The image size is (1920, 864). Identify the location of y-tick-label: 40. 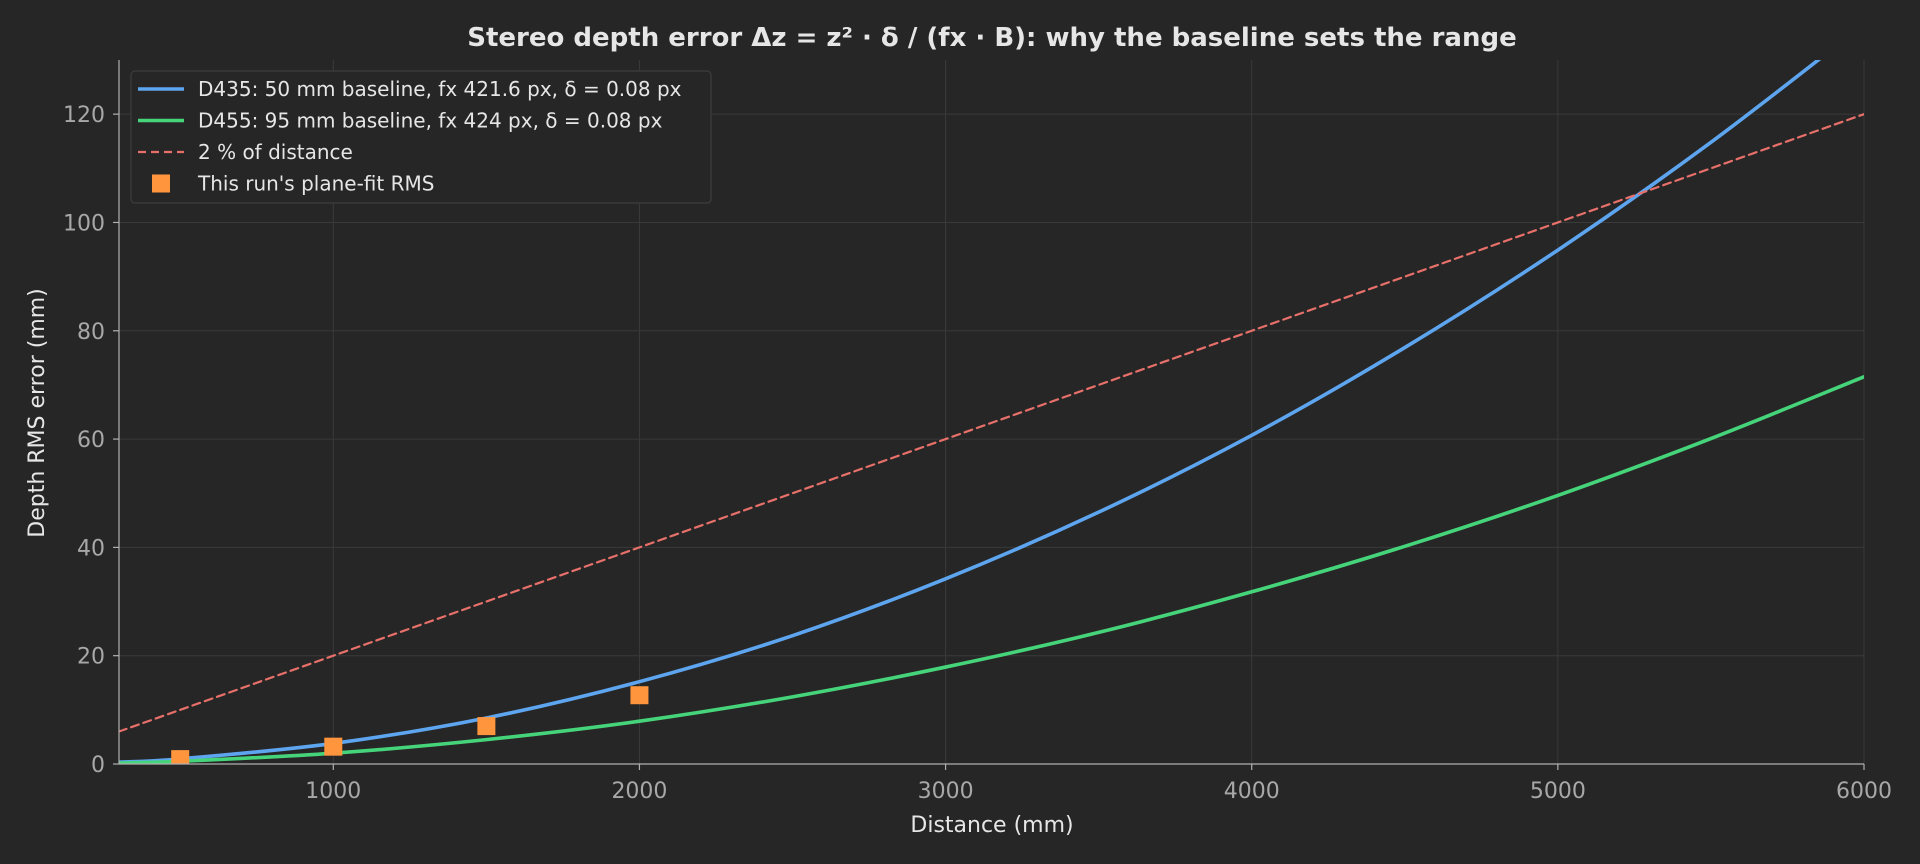
(91, 548).